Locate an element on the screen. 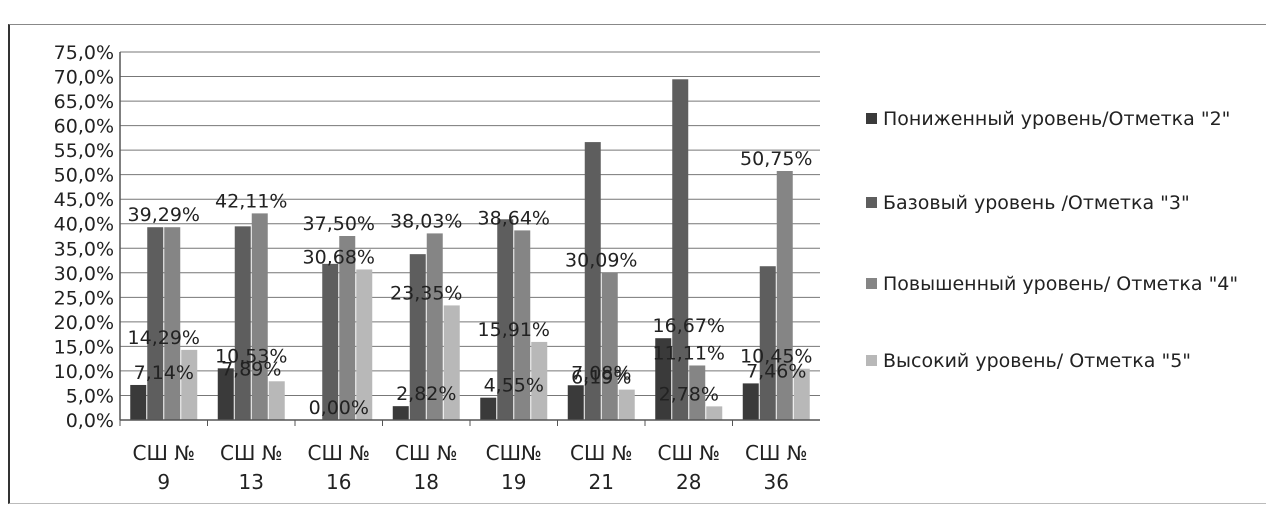 The image size is (1272, 509). data-label: 2,78% is located at coordinates (689, 394).